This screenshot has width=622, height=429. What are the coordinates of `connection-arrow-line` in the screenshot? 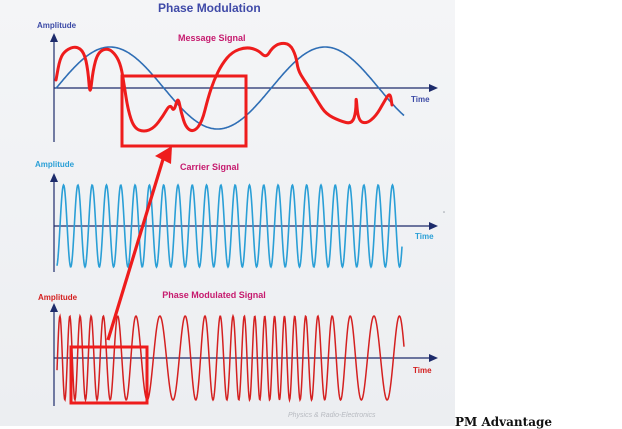 It's located at (136, 248).